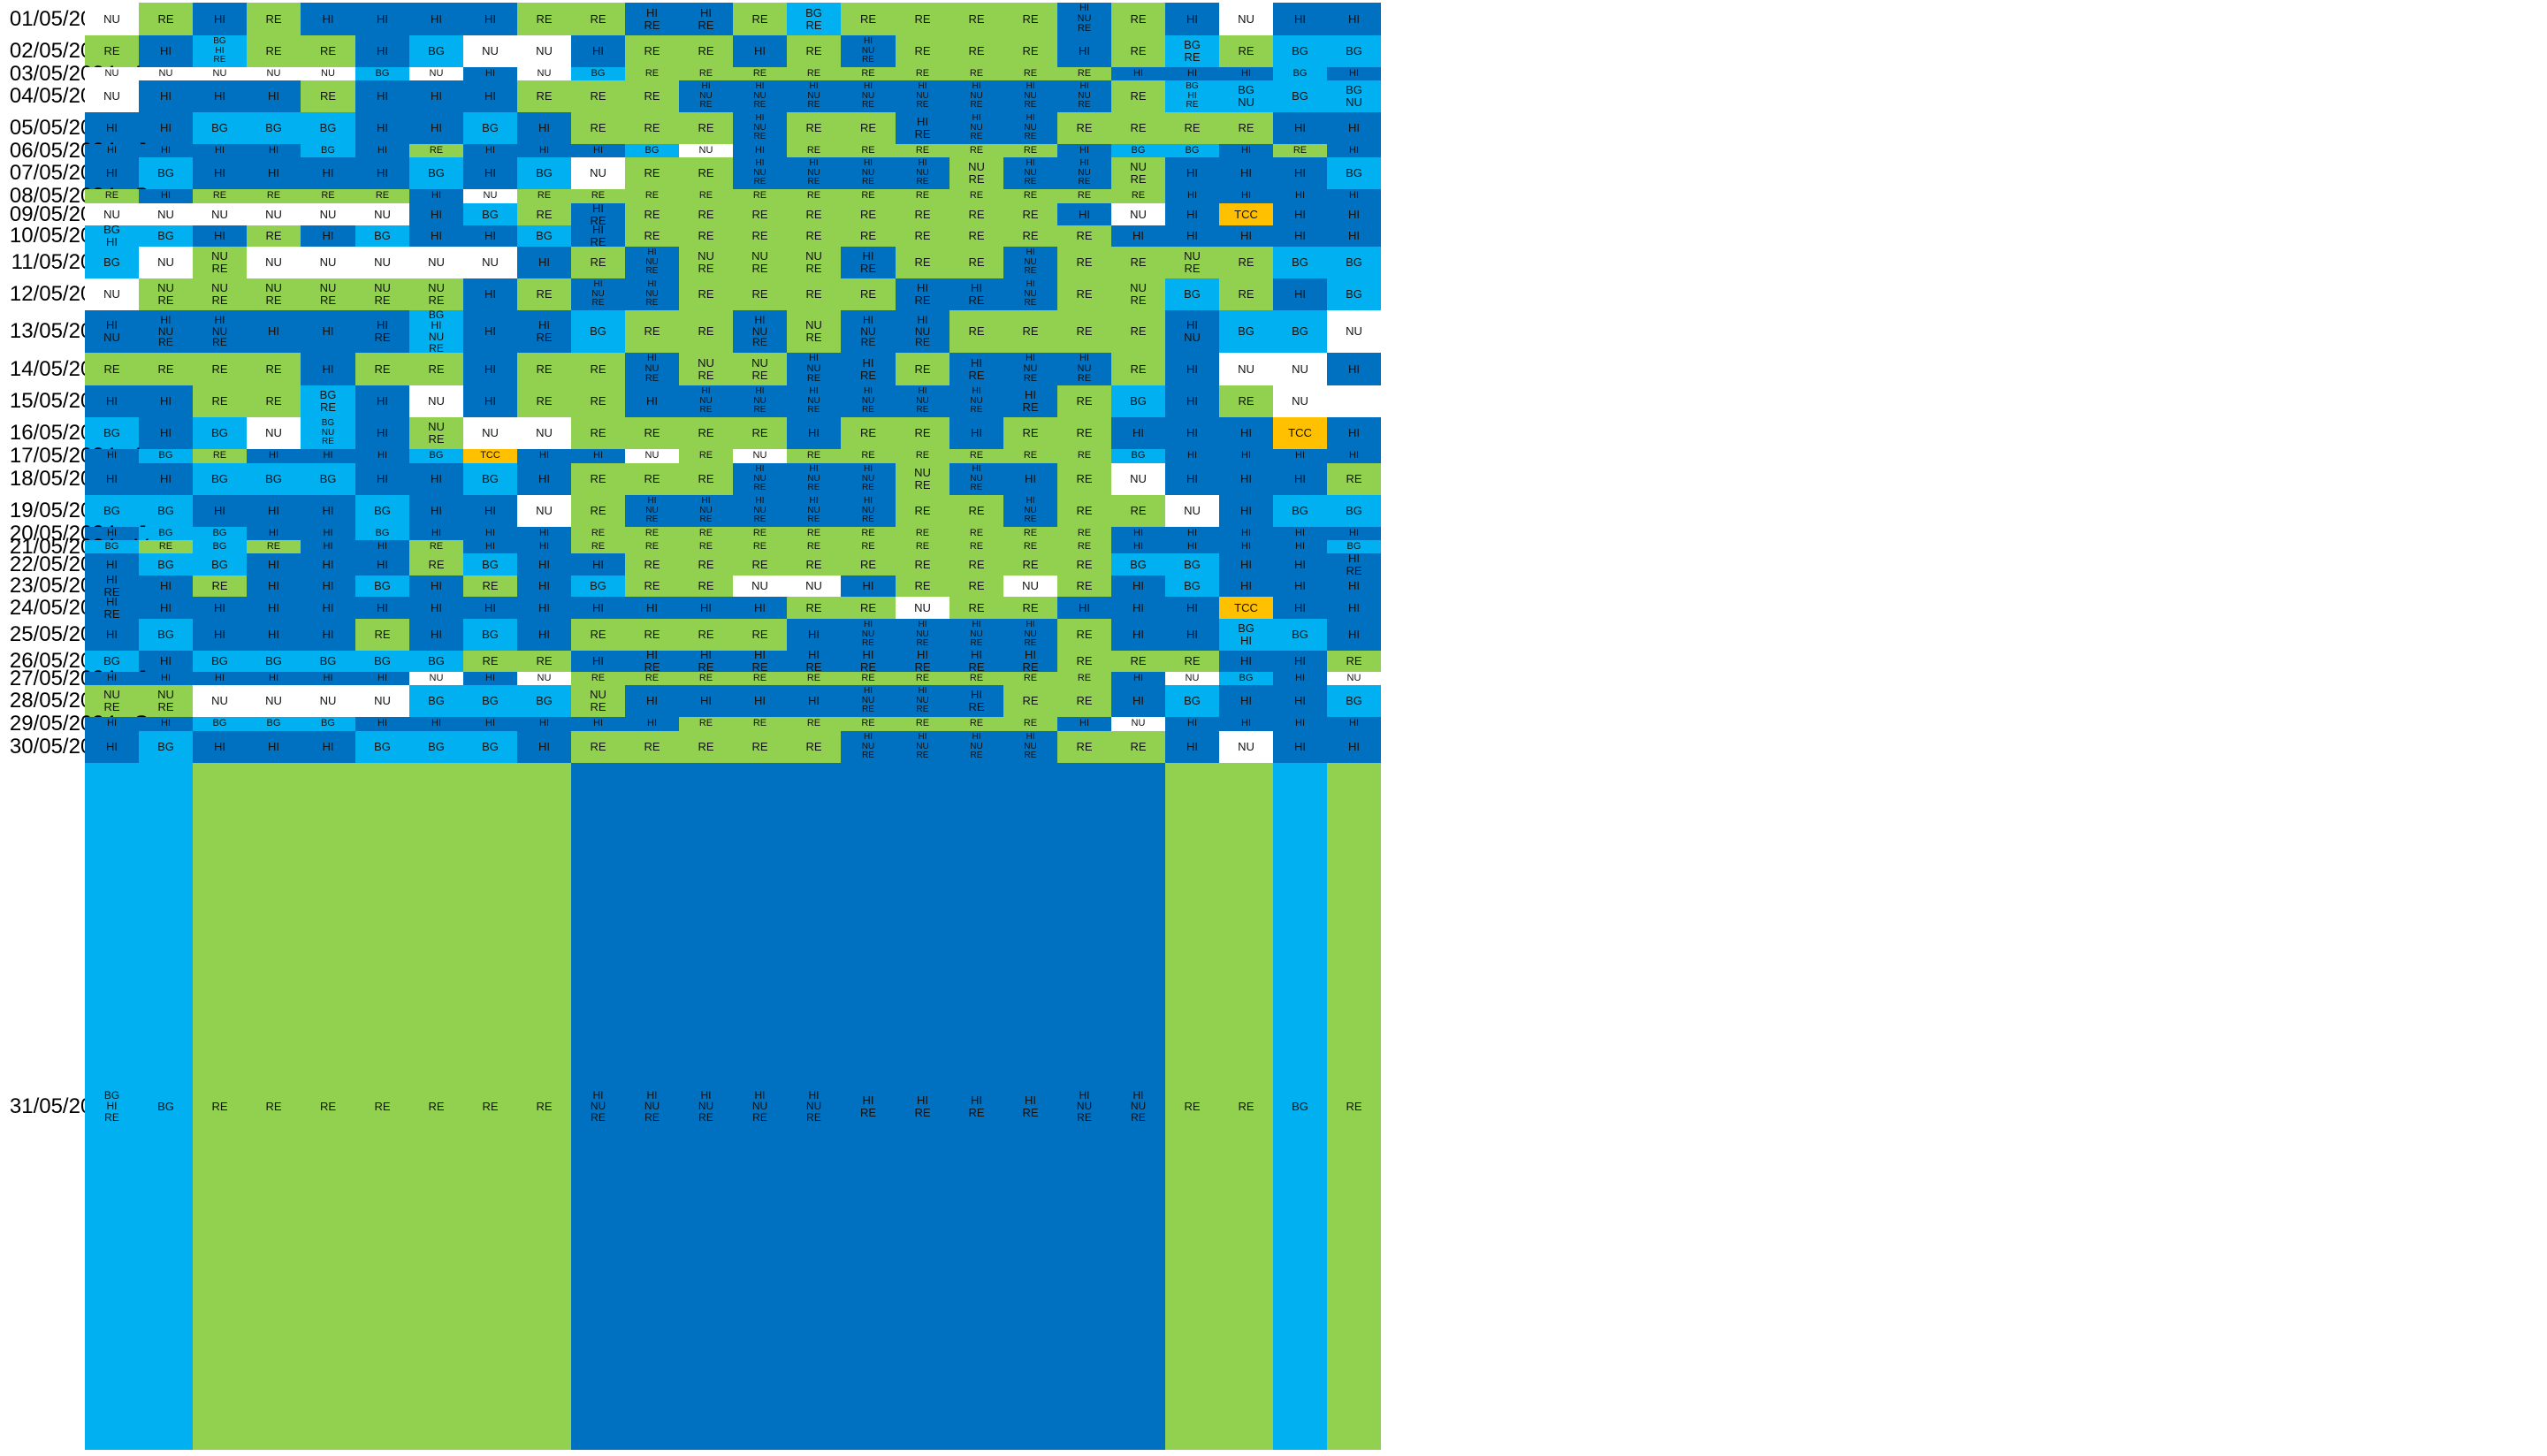 Image resolution: width=2547 pixels, height=1456 pixels. Describe the element at coordinates (112, 236) in the screenshot. I see `schedule-cell: BG HI` at that location.